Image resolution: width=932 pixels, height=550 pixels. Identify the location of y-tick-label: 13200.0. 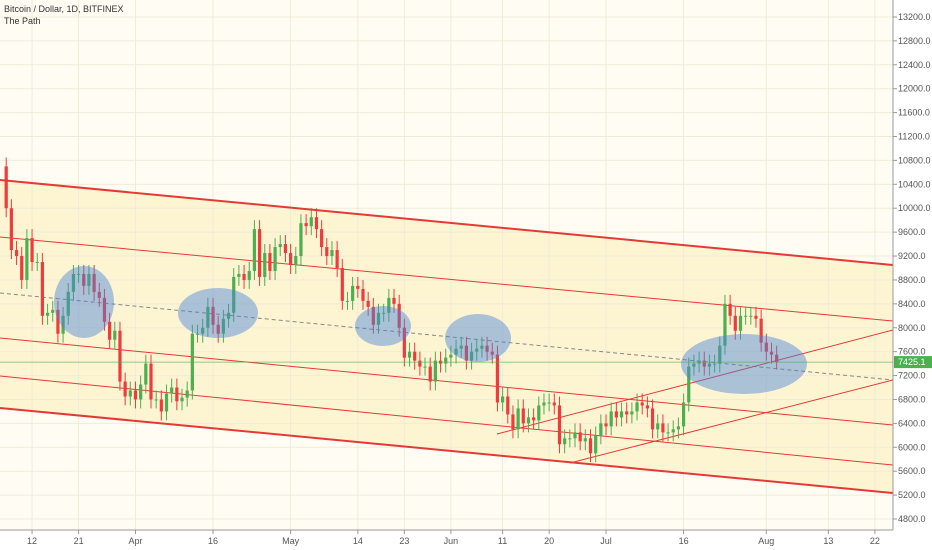
(914, 17).